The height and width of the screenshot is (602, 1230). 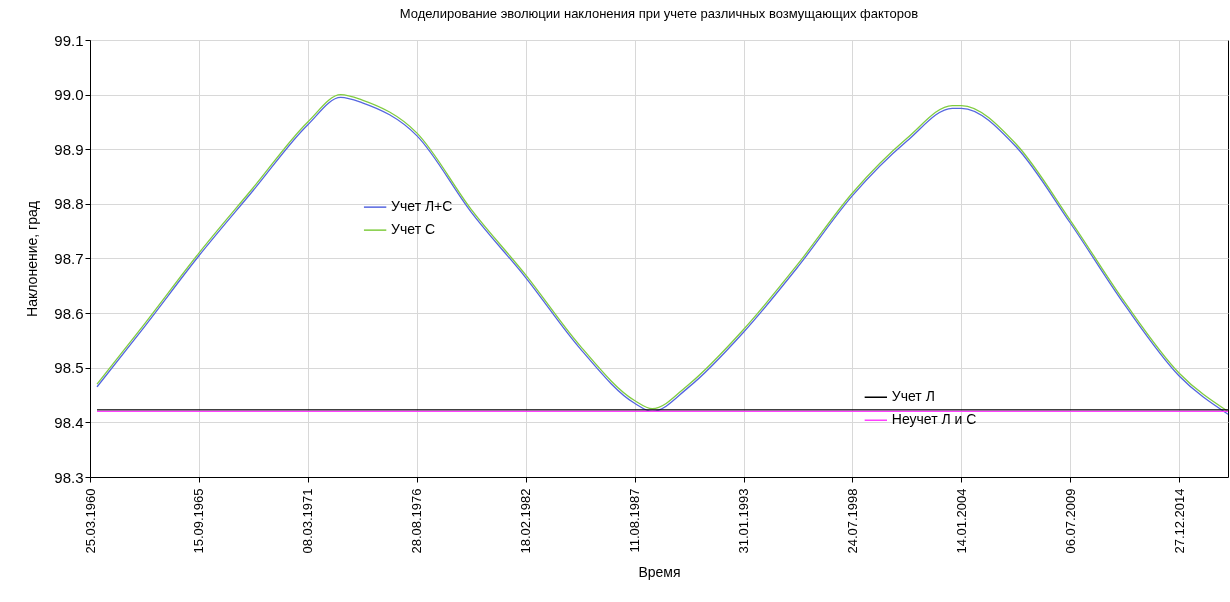 What do you see at coordinates (744, 521) in the screenshot?
I see `x-tick-label: 31.01.1993` at bounding box center [744, 521].